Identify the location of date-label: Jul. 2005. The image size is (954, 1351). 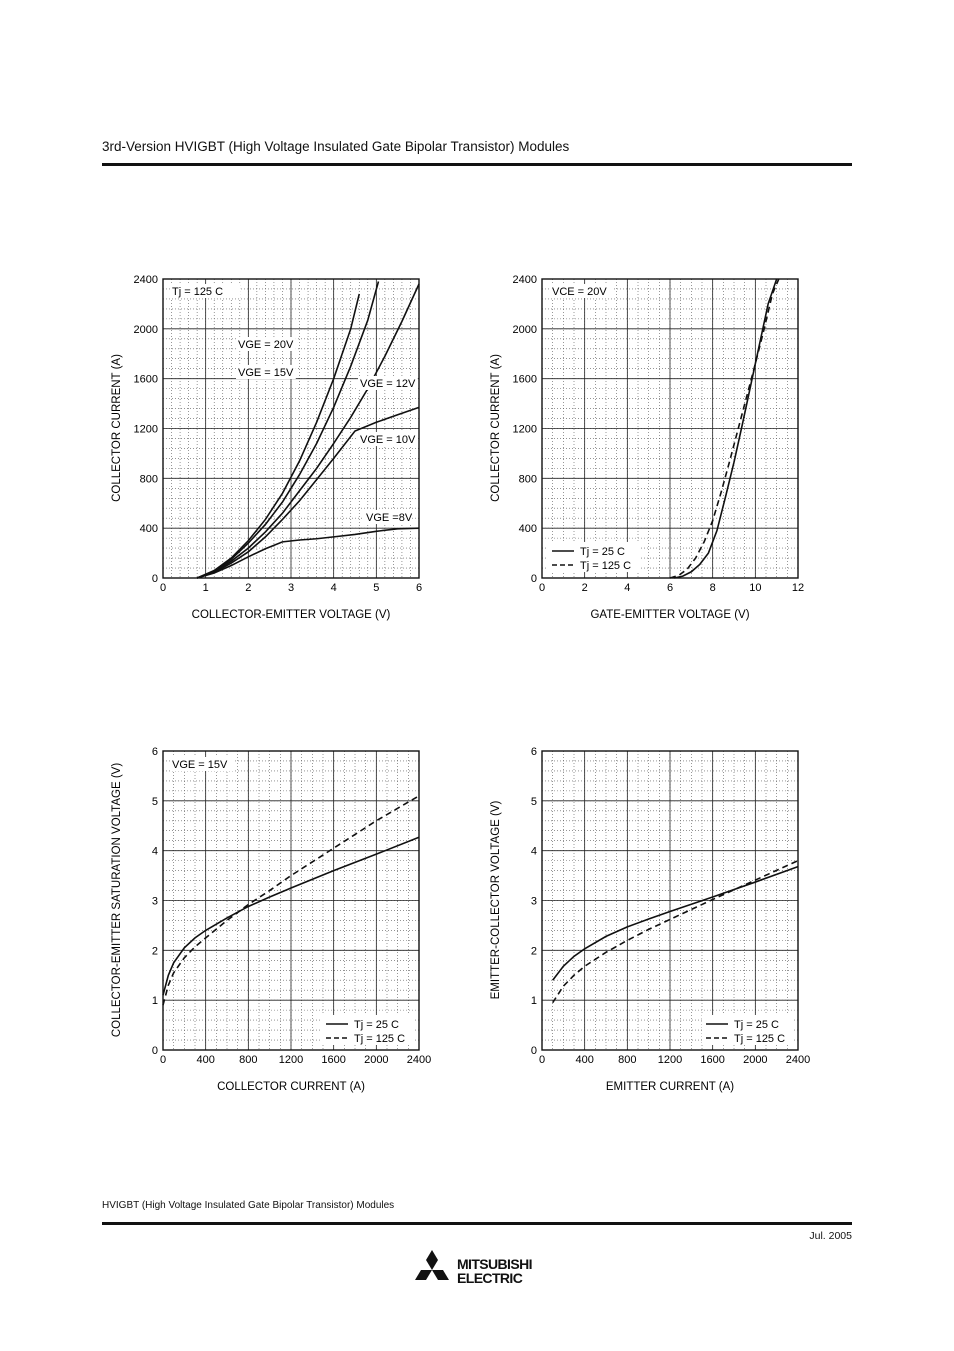
(830, 1236).